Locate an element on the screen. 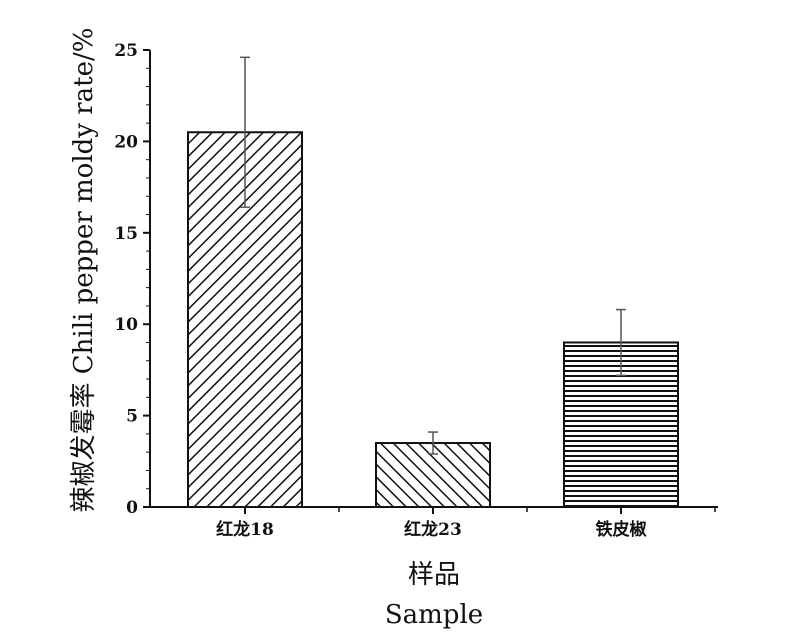 The width and height of the screenshot is (804, 640). y-axis-label: 辣椒发霉率 Chili pepper moldy rate/% is located at coordinates (84, 270).